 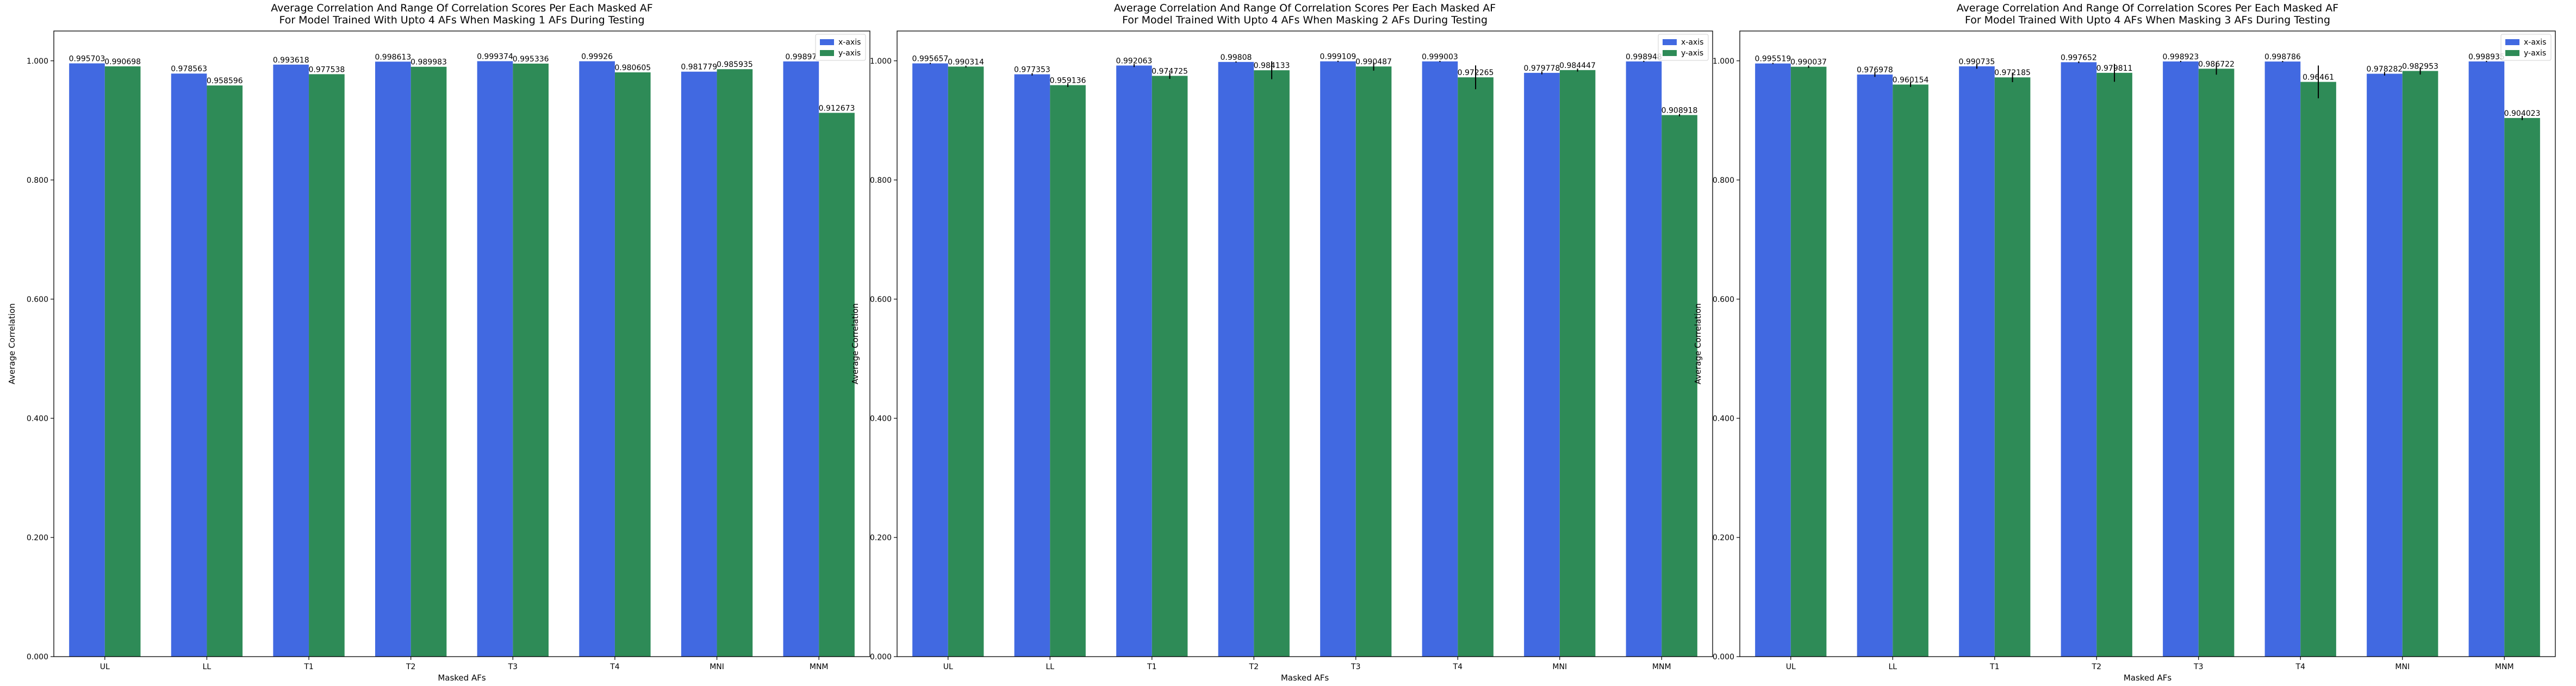 What do you see at coordinates (2420, 66) in the screenshot?
I see `data-label: 0.982953` at bounding box center [2420, 66].